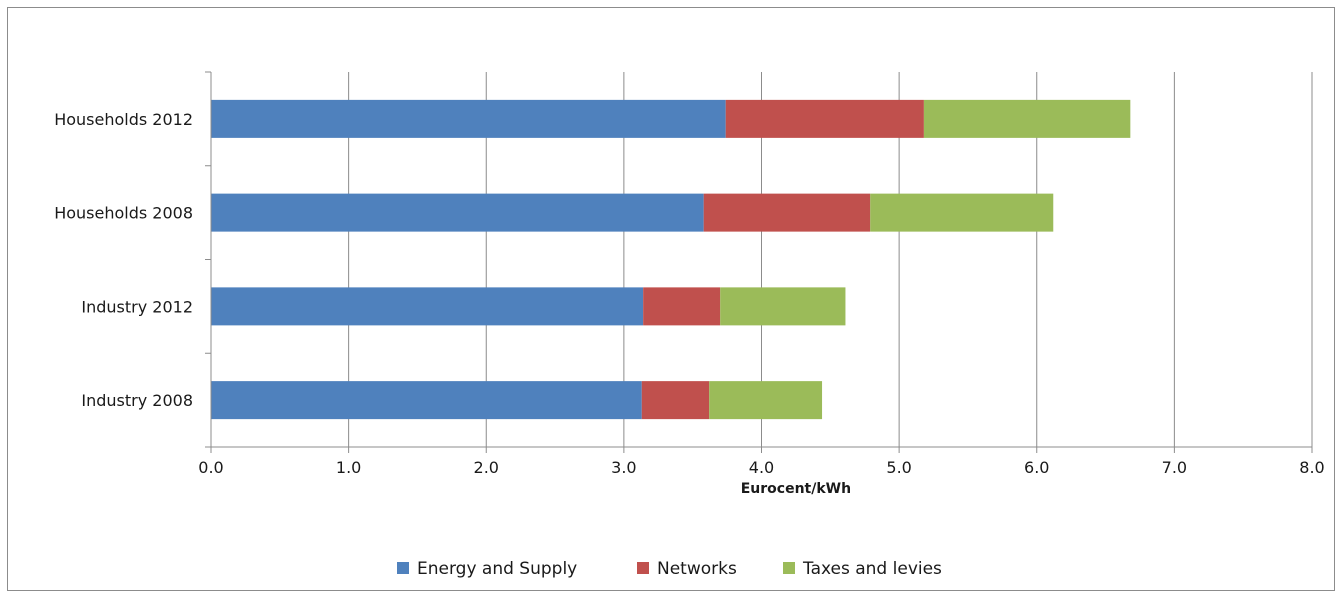 The width and height of the screenshot is (1342, 598). What do you see at coordinates (137, 400) in the screenshot?
I see `y-tick-label: Industry 2008` at bounding box center [137, 400].